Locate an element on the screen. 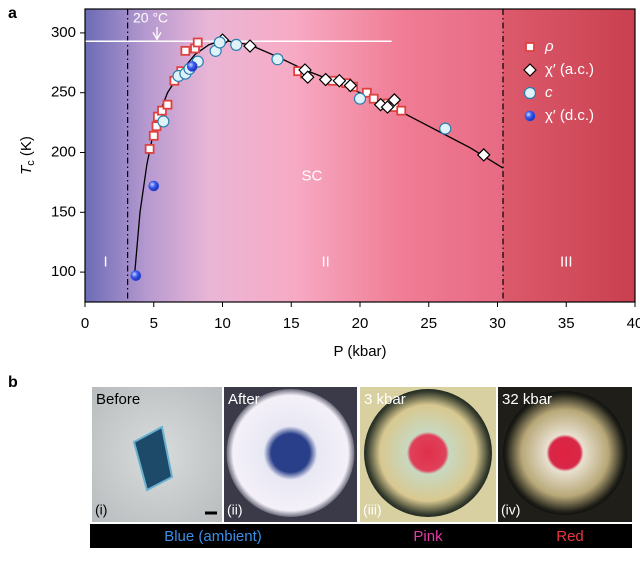 This screenshot has height=562, width=640. photo-label: Before is located at coordinates (118, 399).